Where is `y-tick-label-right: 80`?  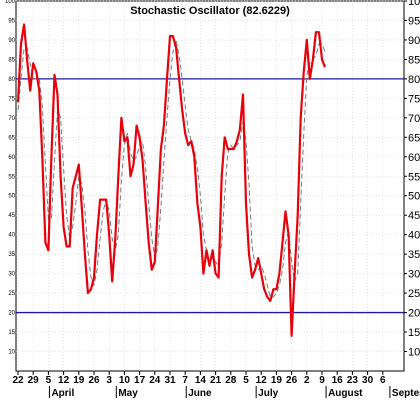 y-tick-label-right: 80 is located at coordinates (414, 80).